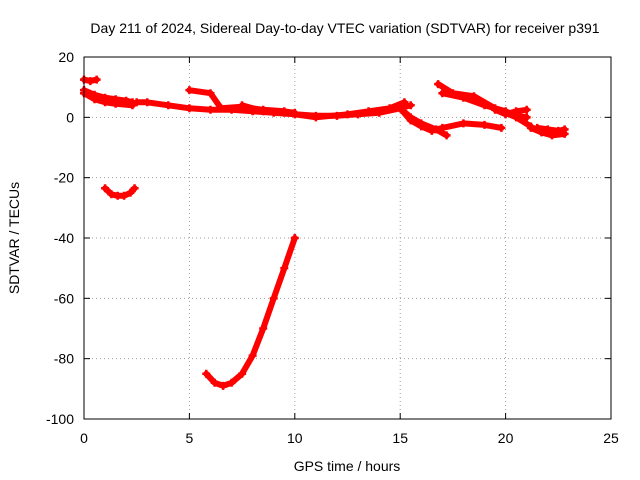  Describe the element at coordinates (611, 438) in the screenshot. I see `x-tick-label: 25` at that location.